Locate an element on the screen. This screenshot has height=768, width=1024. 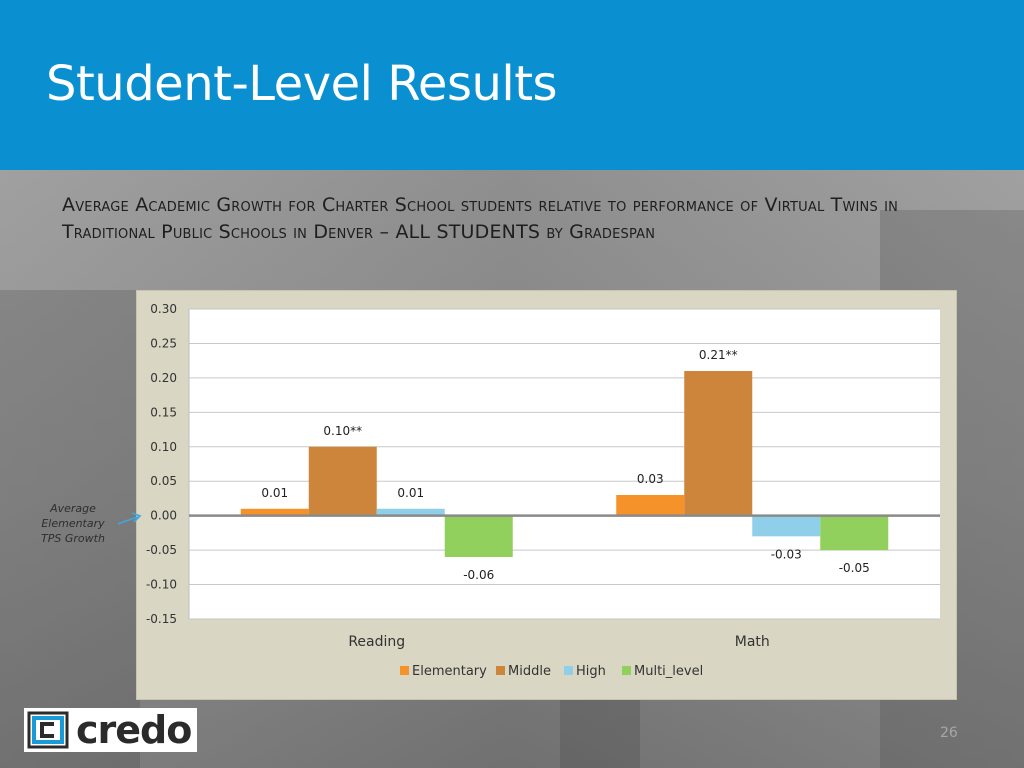
elementary-tps-annotation: Average Elementary TPS Growth is located at coordinates (73, 523).